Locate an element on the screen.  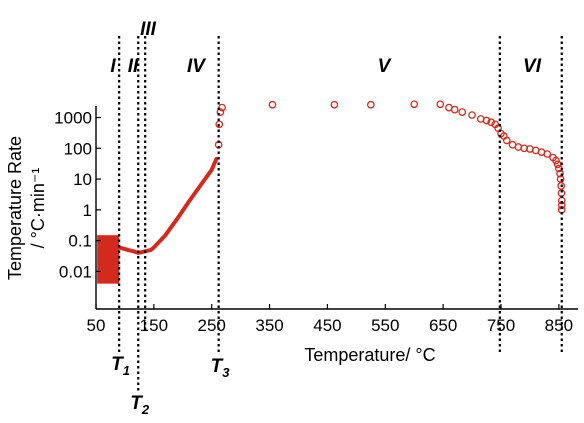
boundary-temperature-label: T2 is located at coordinates (140, 405).